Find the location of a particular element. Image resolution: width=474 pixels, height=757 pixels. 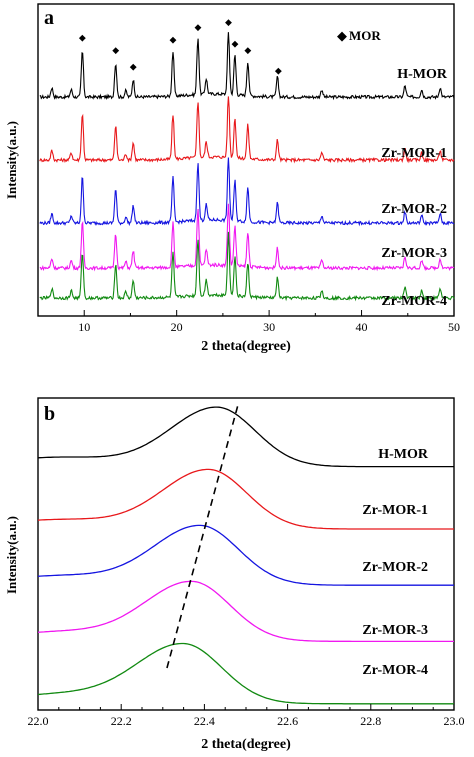

x-tick-label: 22.0 is located at coordinates (38, 721).